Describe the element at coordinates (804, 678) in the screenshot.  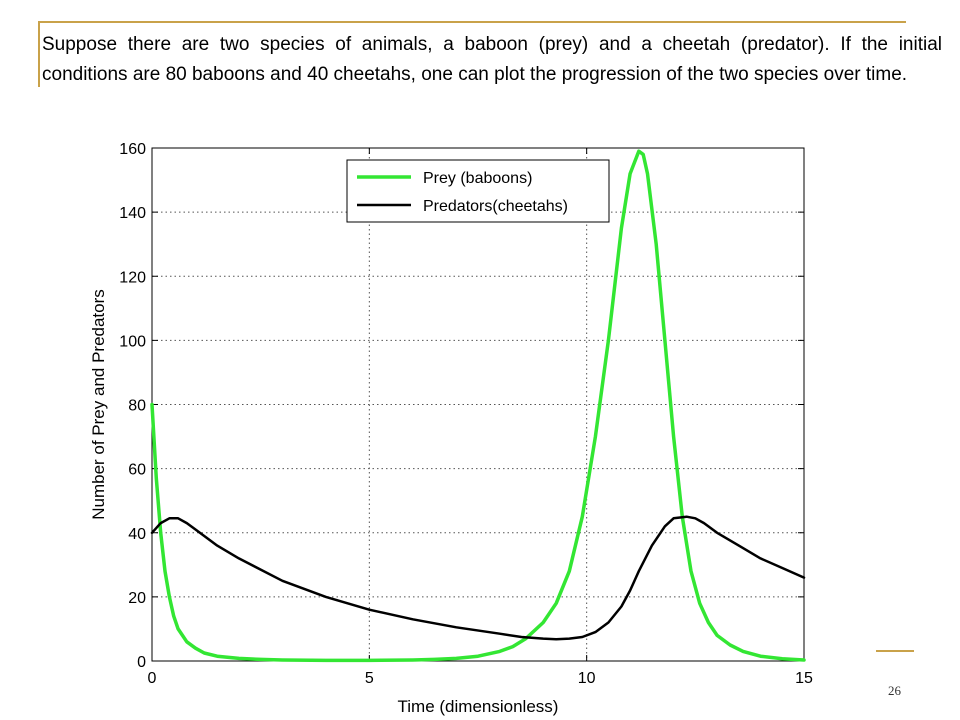
I see `x-tick-label: 15` at that location.